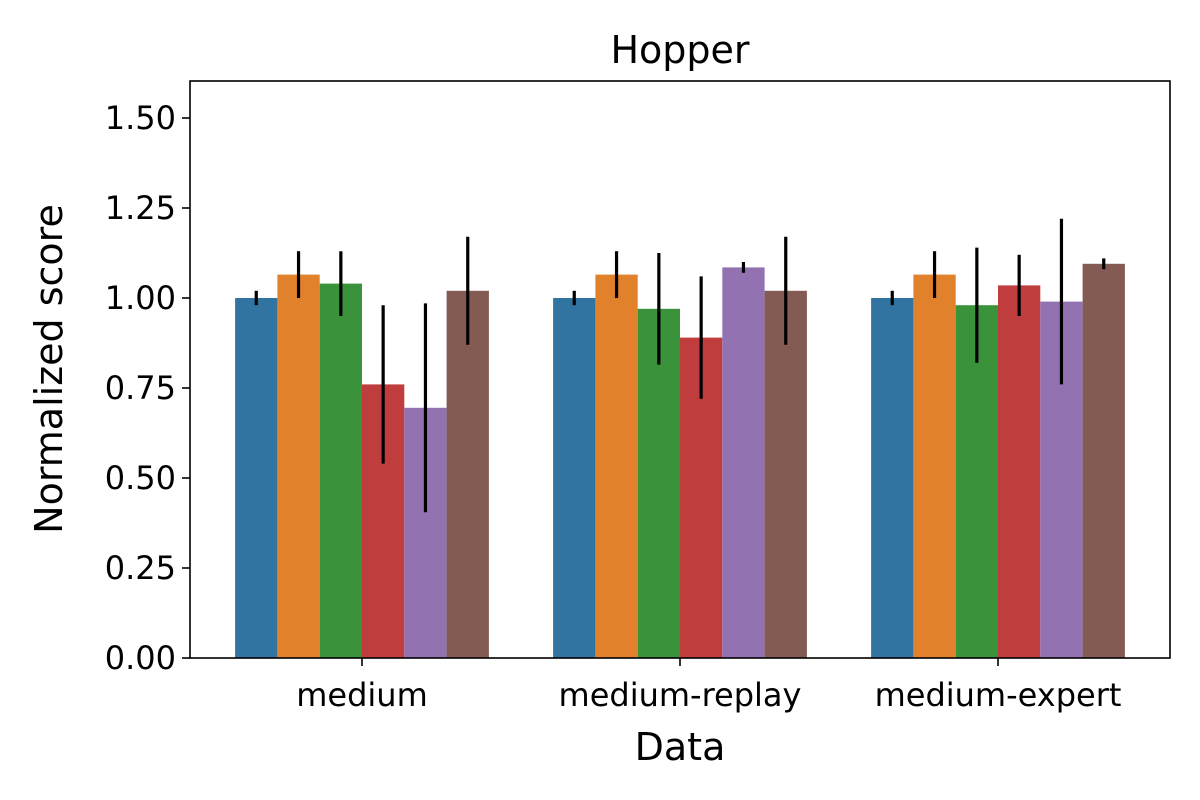 The image size is (1200, 800). Describe the element at coordinates (679, 50) in the screenshot. I see `chart-title: Hopper` at that location.